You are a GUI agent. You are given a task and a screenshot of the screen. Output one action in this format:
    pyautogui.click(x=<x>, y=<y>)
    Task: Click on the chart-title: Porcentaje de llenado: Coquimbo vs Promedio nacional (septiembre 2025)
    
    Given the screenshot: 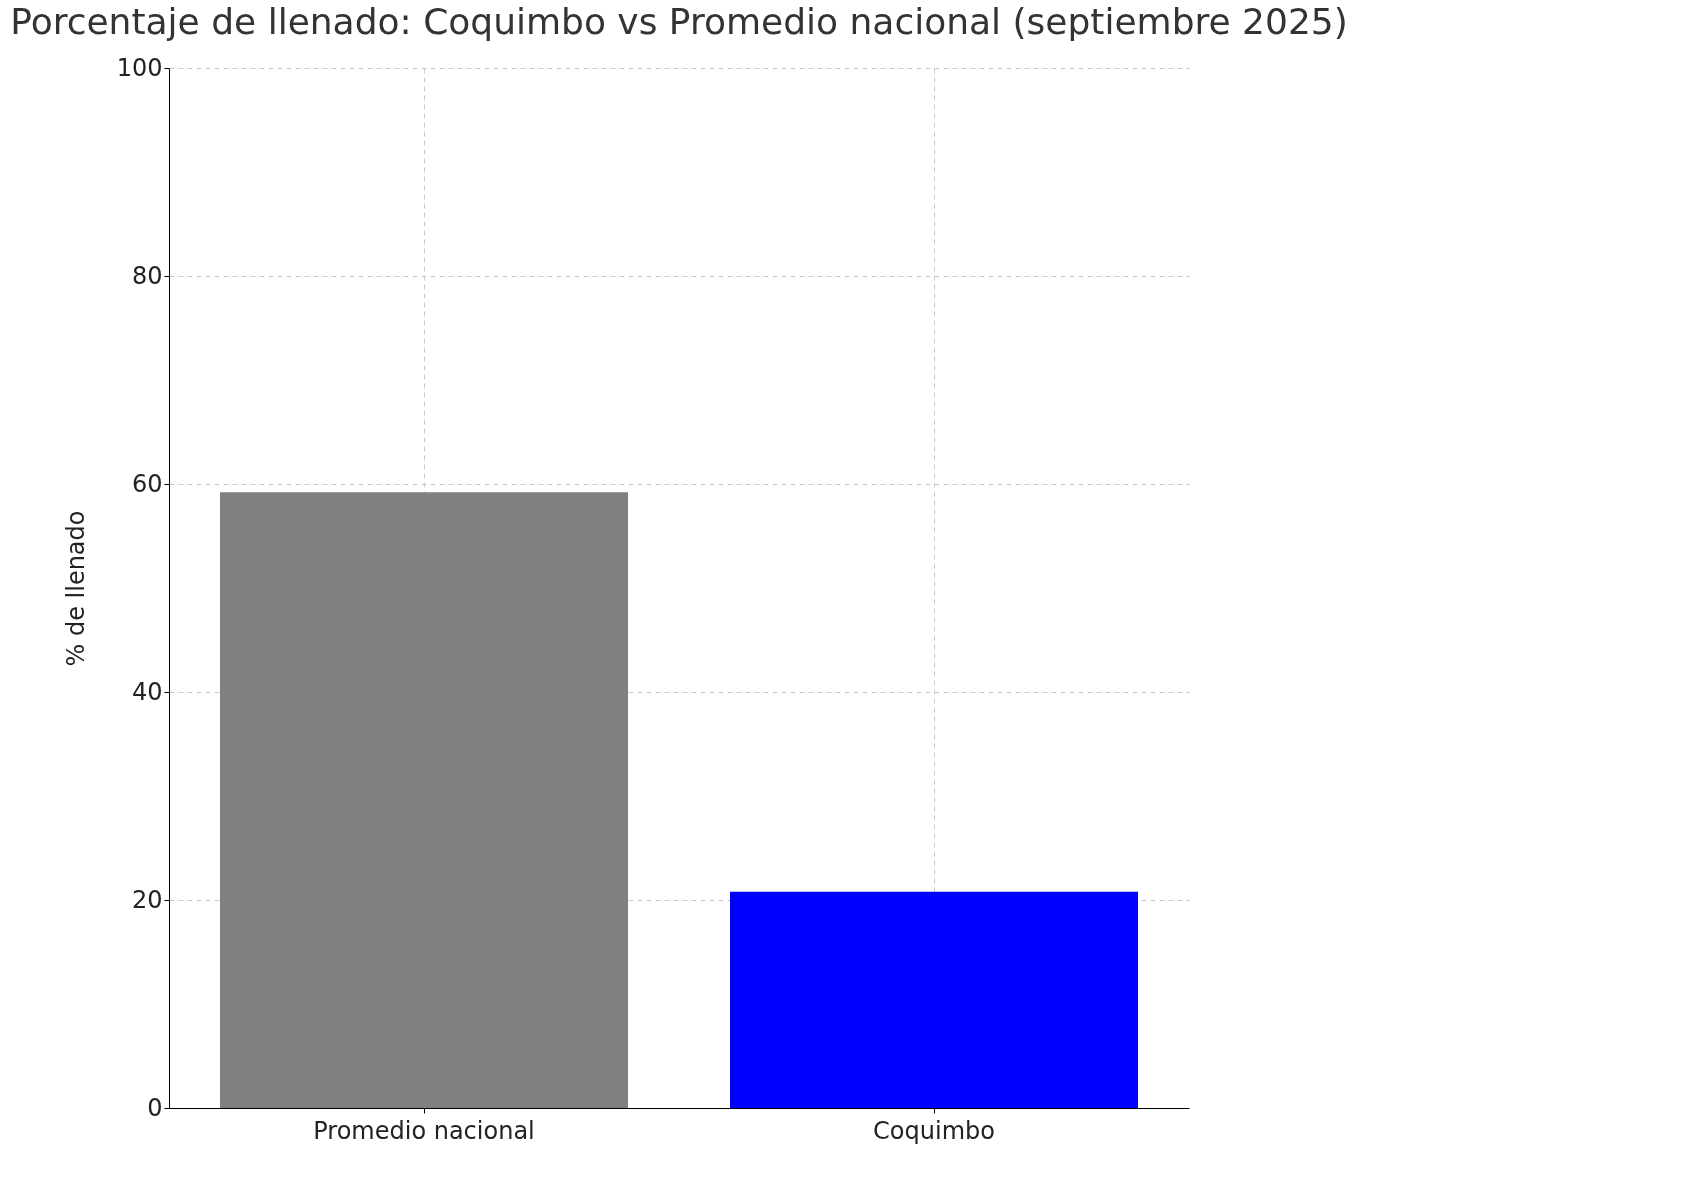 What is the action you would take?
    pyautogui.click(x=679, y=21)
    